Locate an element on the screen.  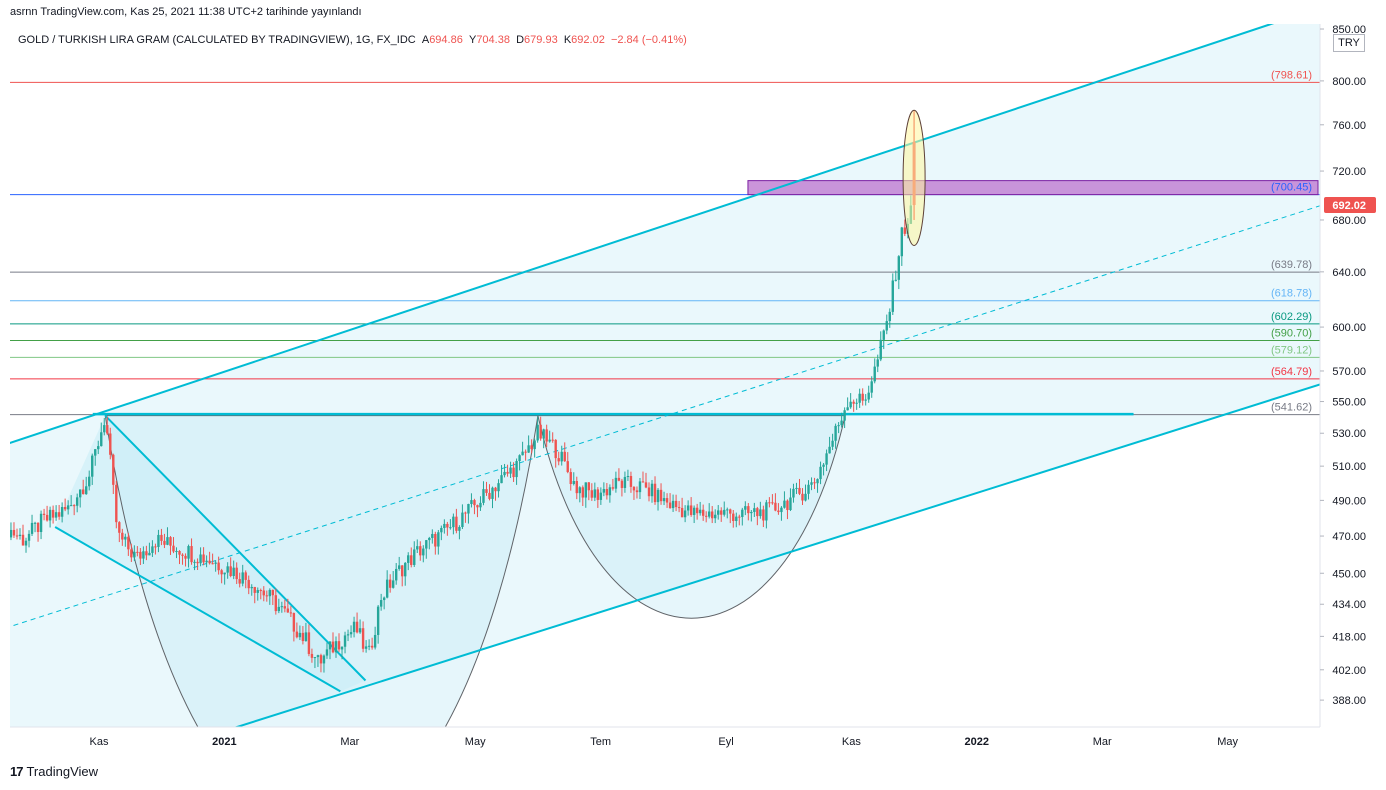
tradingview-brand: 17 TradingView is located at coordinates (54, 771).